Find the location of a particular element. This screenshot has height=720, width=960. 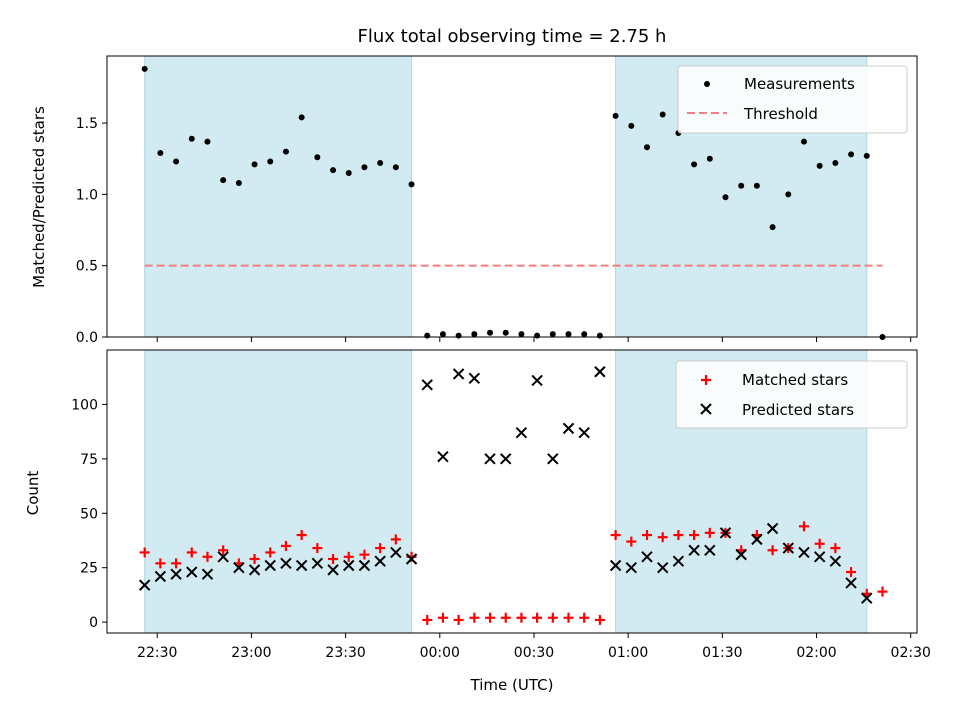

chart-title: Flux total observing time = 2.75 h is located at coordinates (512, 36).